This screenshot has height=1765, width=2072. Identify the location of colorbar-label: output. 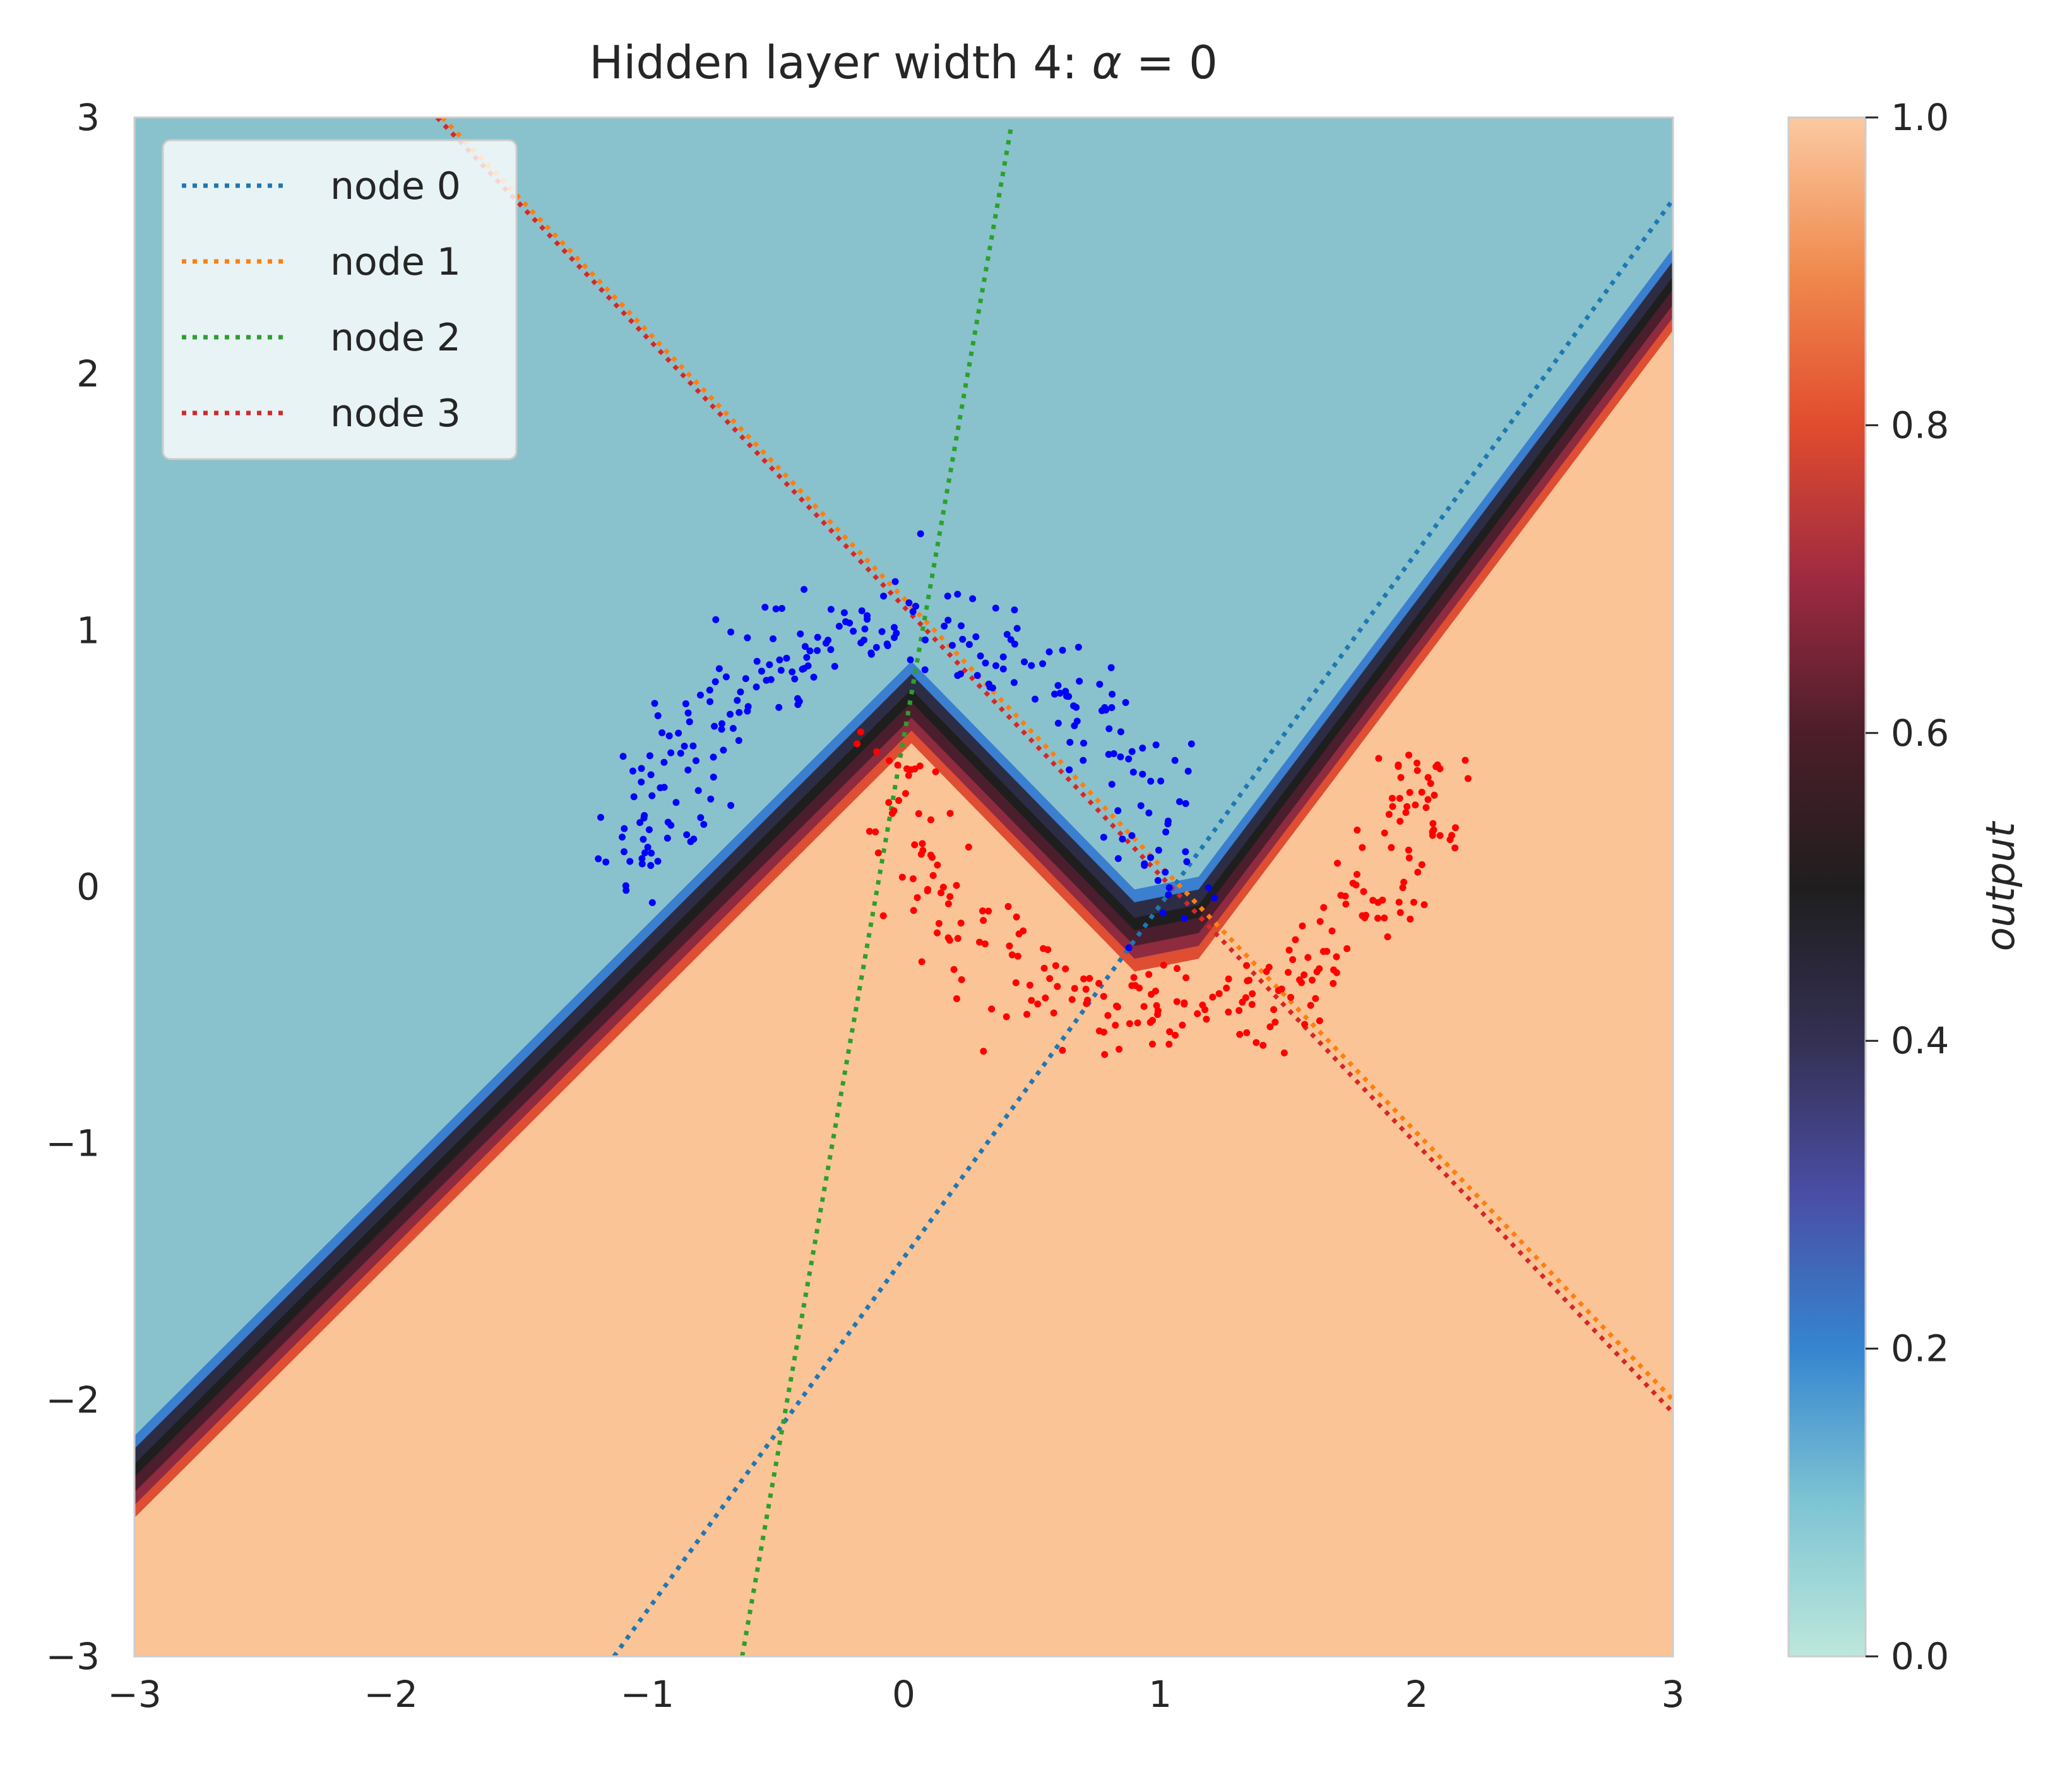
(2000, 885).